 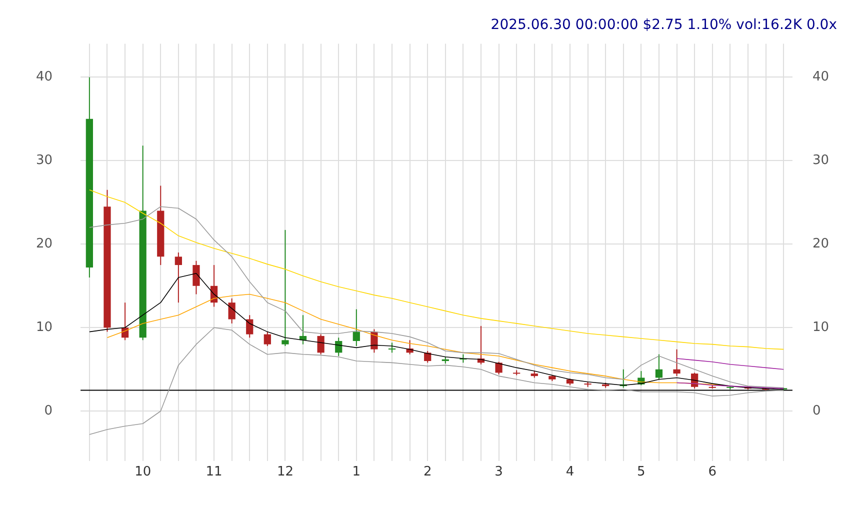 What do you see at coordinates (356, 472) in the screenshot?
I see `x-tick-label: 1` at bounding box center [356, 472].